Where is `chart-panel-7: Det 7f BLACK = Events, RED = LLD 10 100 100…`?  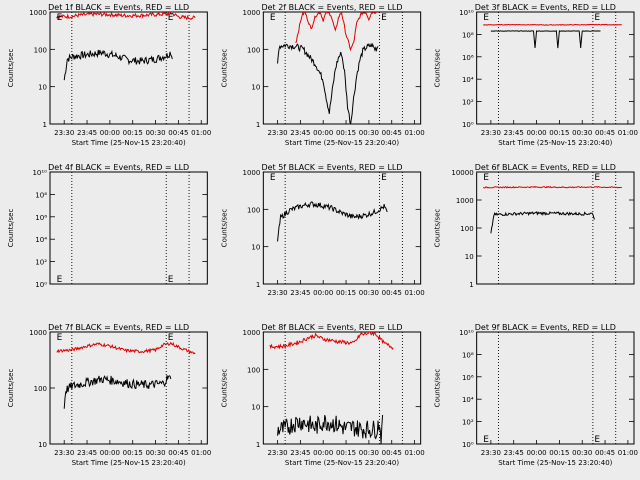 chart-panel-7: Det 7f BLACK = Events, RED = LLD 10 100 100… is located at coordinates (109, 395).